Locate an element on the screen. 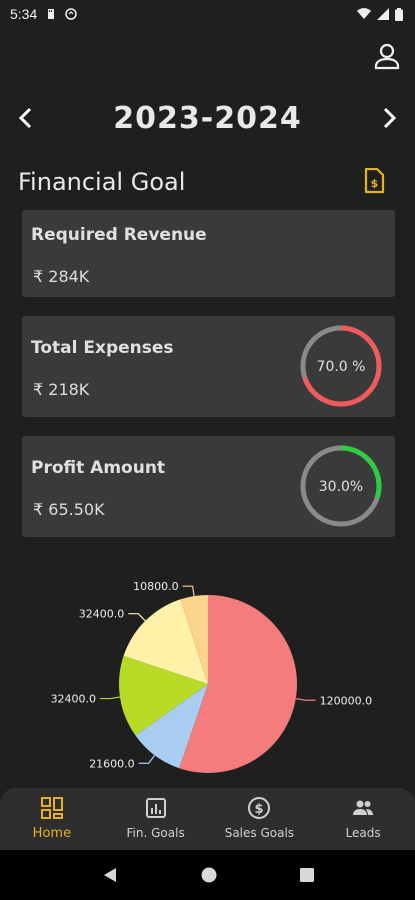 The width and height of the screenshot is (415, 900). required-revenue-card: Required Revenue ₹ 284K is located at coordinates (208, 253).